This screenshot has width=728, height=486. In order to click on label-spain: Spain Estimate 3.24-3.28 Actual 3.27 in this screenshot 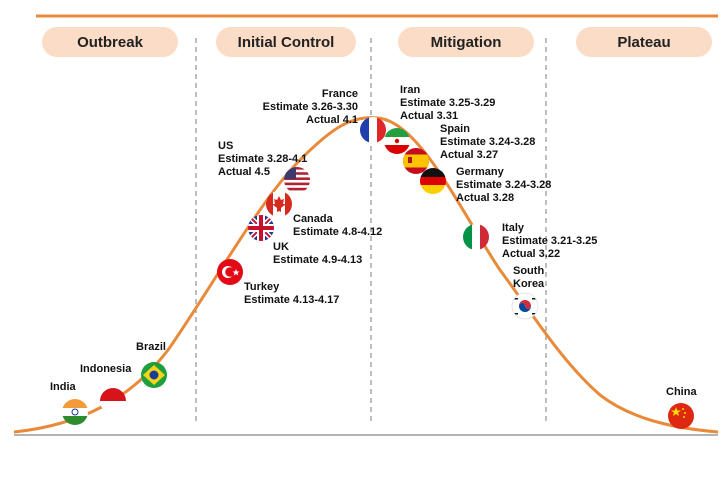, I will do `click(488, 142)`.